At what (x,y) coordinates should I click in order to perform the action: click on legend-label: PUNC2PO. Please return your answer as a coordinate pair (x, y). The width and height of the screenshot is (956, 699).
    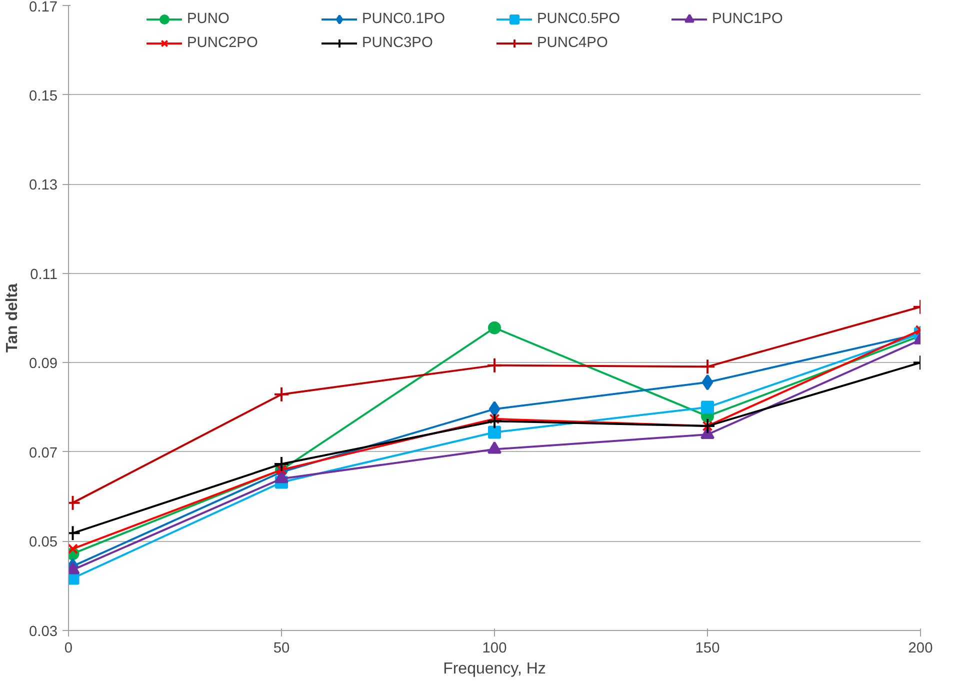
    Looking at the image, I should click on (223, 43).